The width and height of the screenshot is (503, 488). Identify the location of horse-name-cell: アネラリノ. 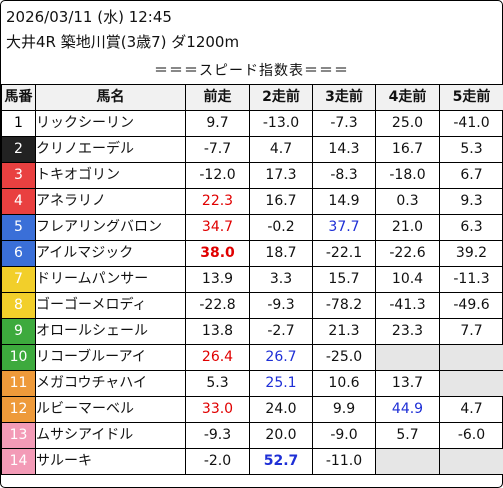
(110, 201).